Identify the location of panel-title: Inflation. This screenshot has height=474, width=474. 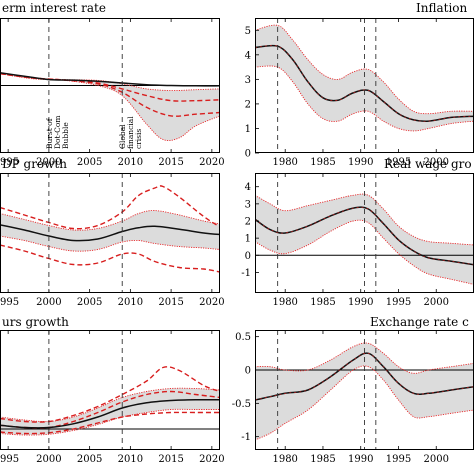
(442, 8).